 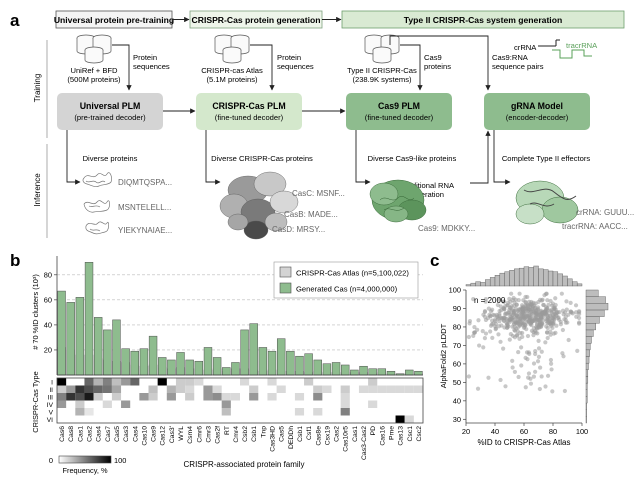 I want to click on heatmap-row-label: V, so click(x=51, y=412).